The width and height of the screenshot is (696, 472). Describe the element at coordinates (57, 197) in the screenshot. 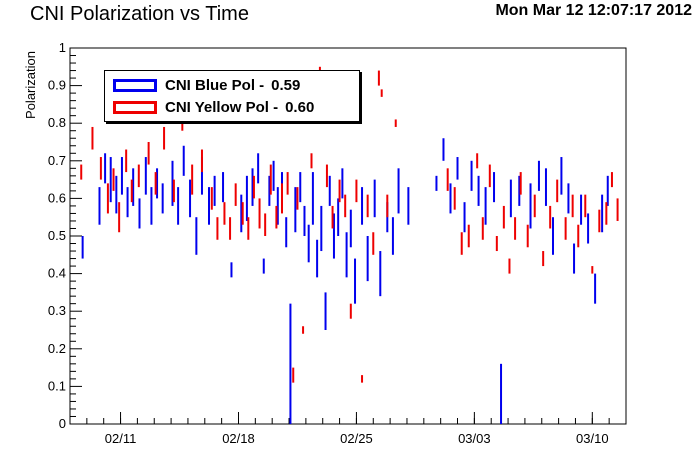

I see `y-tick-label: 0.6` at that location.